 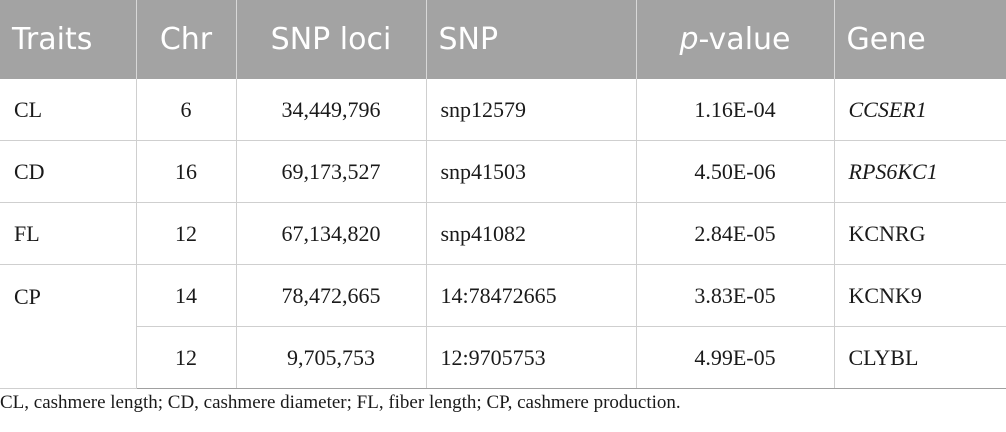 What do you see at coordinates (919, 39) in the screenshot?
I see `header-gene: Gene` at bounding box center [919, 39].